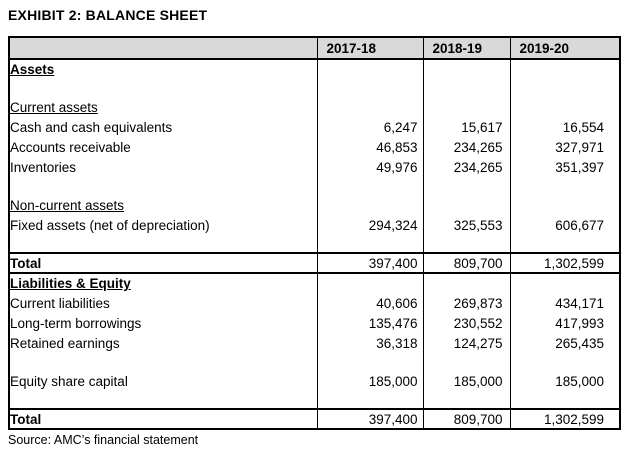 This screenshot has width=627, height=451. Describe the element at coordinates (70, 147) in the screenshot. I see `row-label: Accounts receivable` at that location.